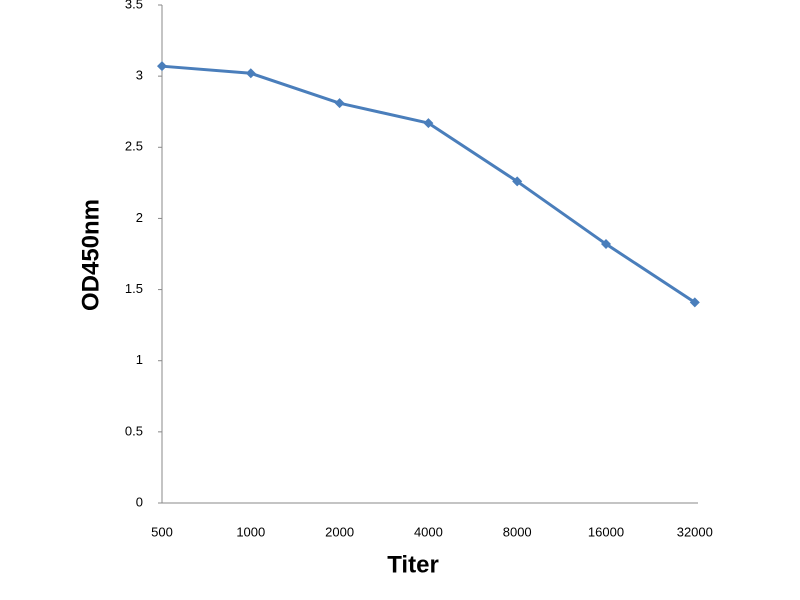 Image resolution: width=800 pixels, height=600 pixels. Describe the element at coordinates (428, 531) in the screenshot. I see `x-tick-label: 4000` at that location.